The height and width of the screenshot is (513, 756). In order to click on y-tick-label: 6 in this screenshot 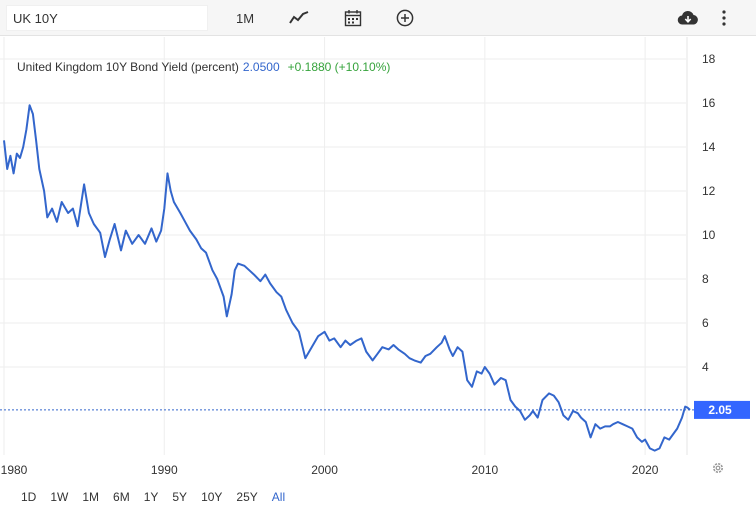, I will do `click(705, 323)`.